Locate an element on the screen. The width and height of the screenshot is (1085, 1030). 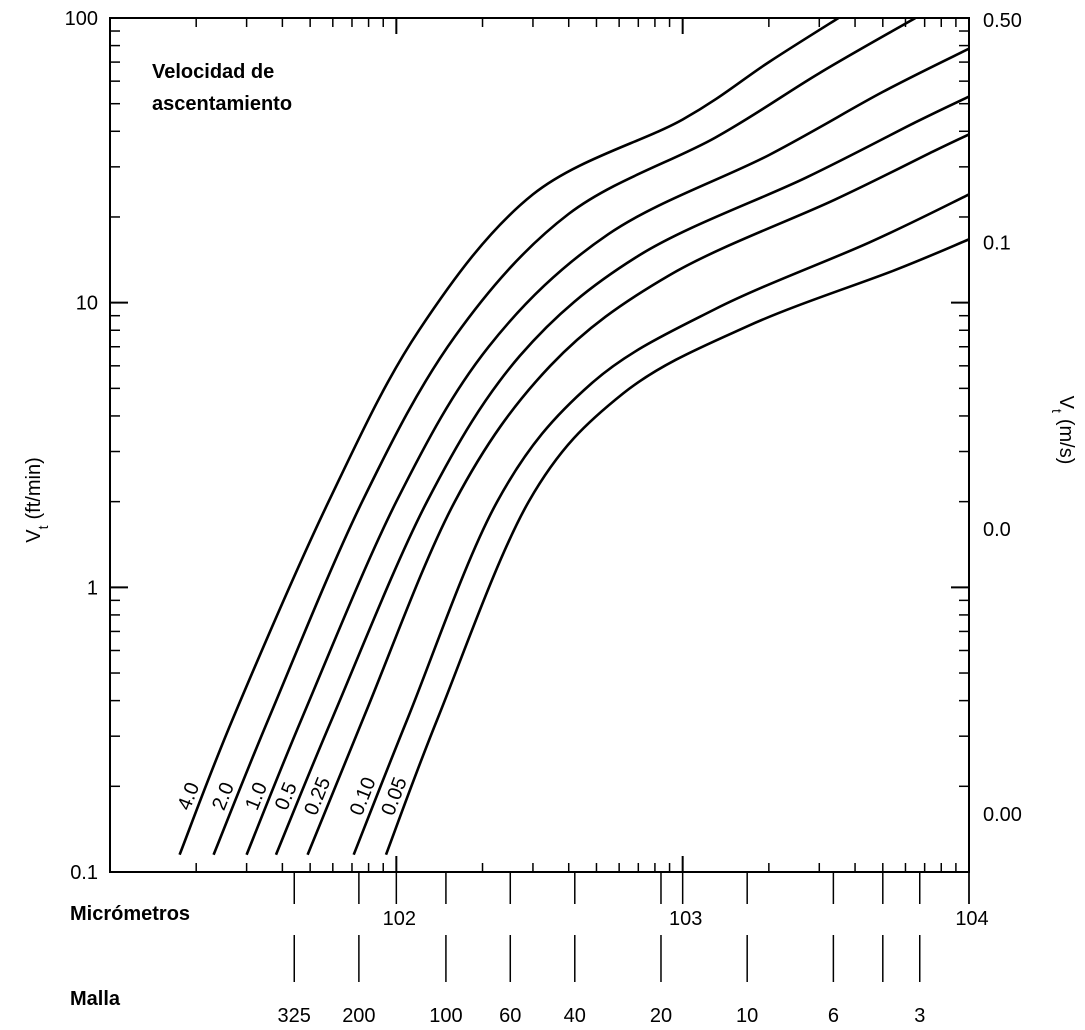
y-axis-title-sub: t is located at coordinates (43, 527).